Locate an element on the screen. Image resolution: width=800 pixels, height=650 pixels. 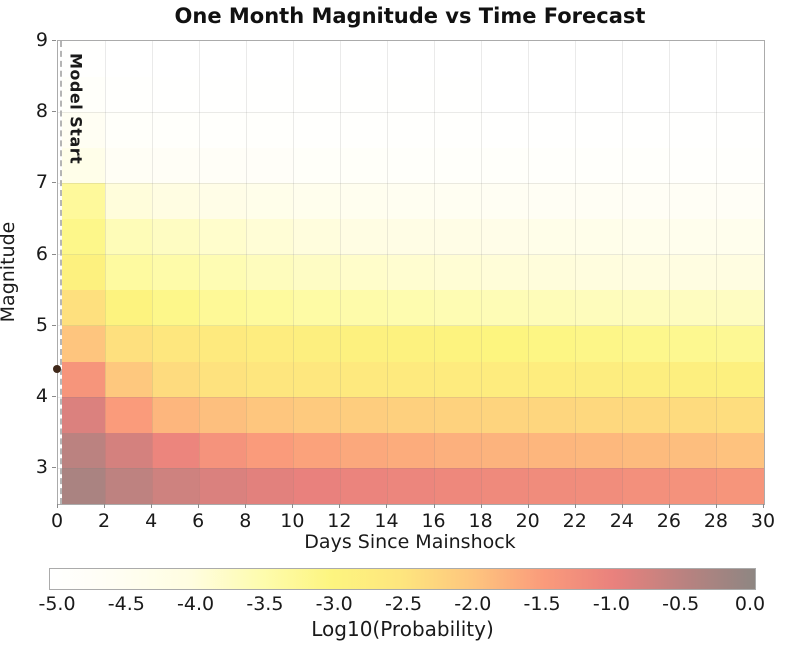
colorbar-label: Log10(Probability) is located at coordinates (402, 629).